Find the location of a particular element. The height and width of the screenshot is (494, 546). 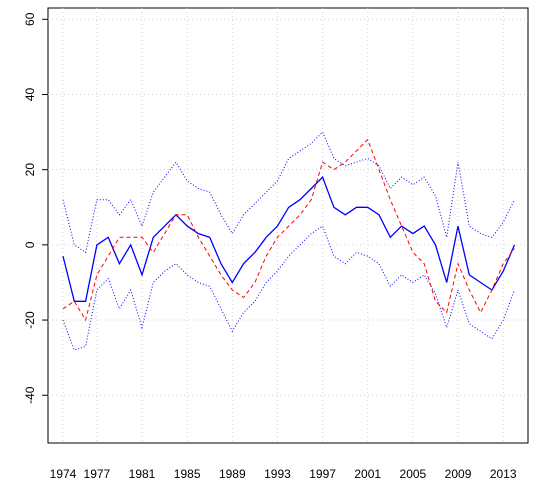

x-tick-label: 2001 is located at coordinates (367, 474).